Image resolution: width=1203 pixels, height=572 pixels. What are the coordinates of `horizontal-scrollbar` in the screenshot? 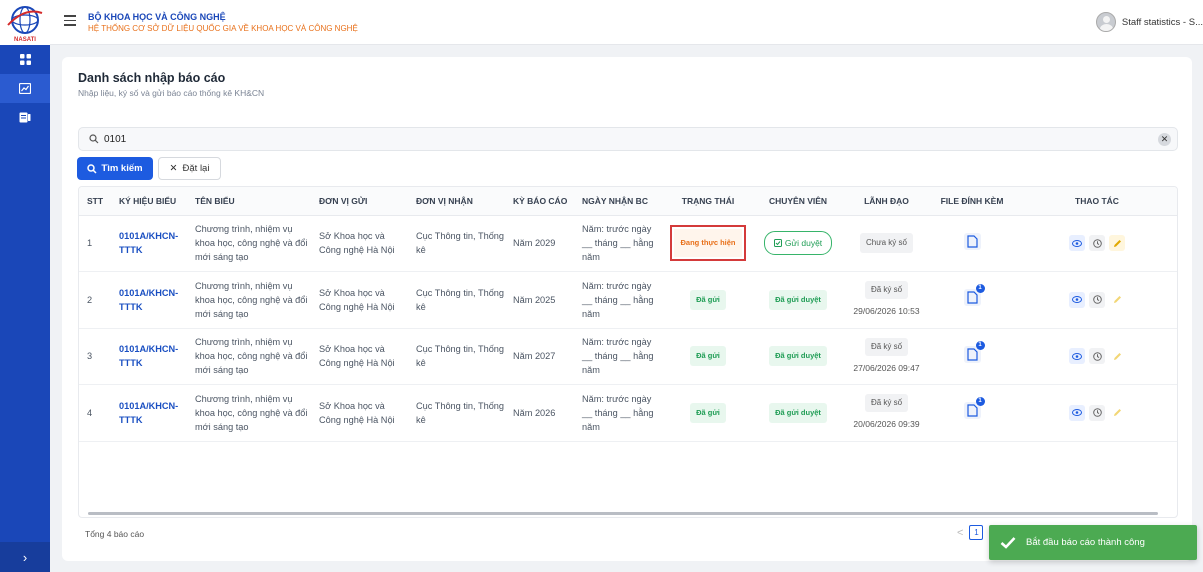 It's located at (628, 513).